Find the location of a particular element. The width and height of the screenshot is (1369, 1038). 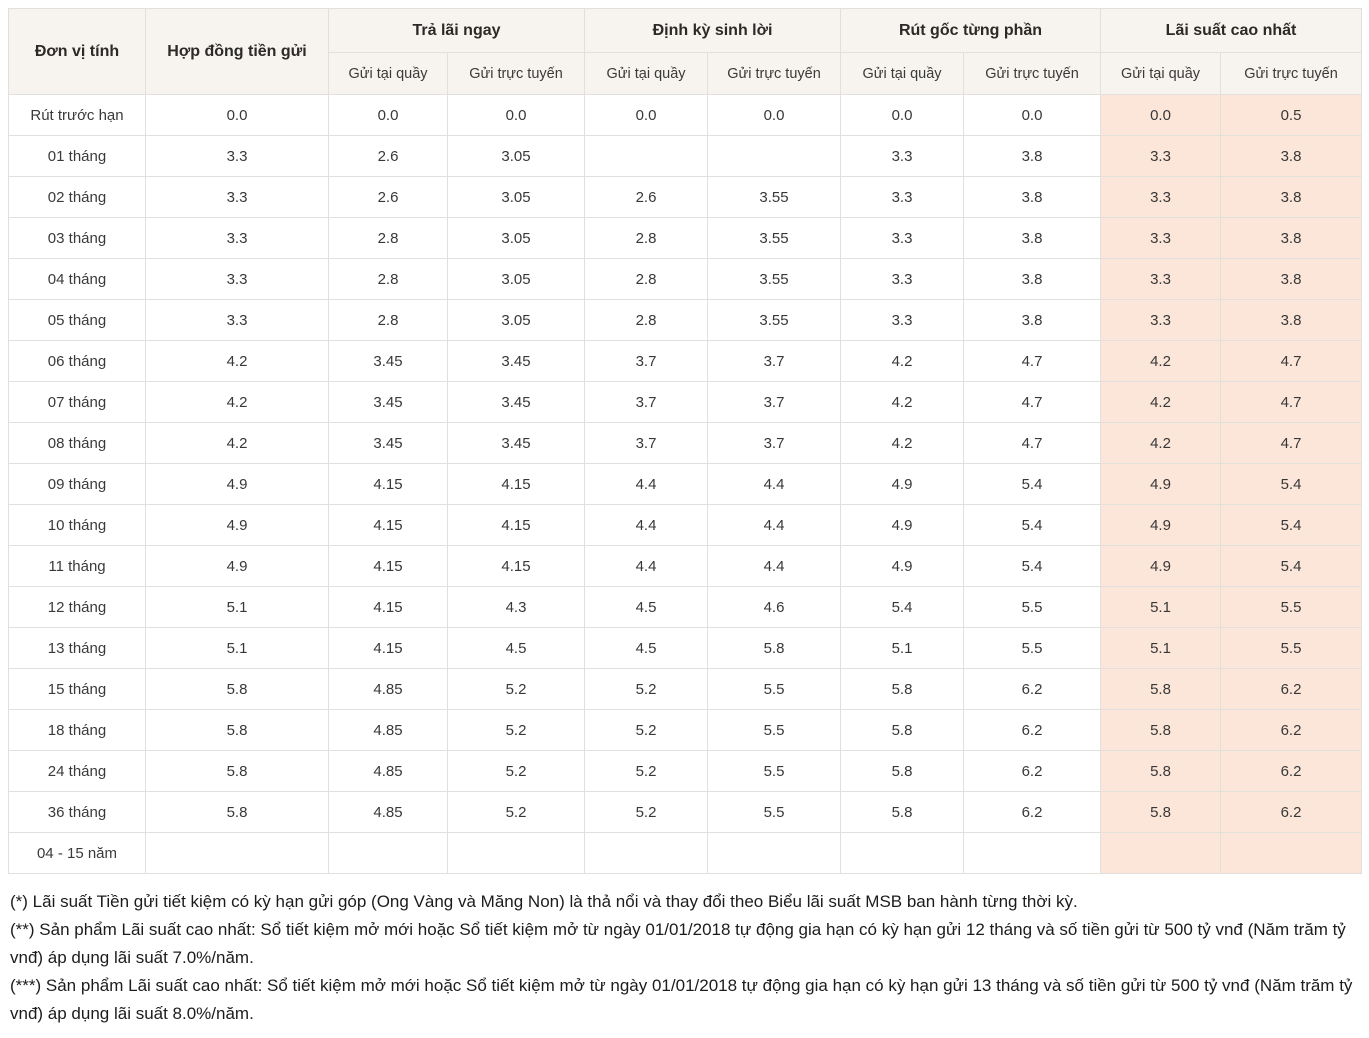

group-header-dinh-ky-sinh-loi: Định kỳ sinh lời is located at coordinates (713, 30).